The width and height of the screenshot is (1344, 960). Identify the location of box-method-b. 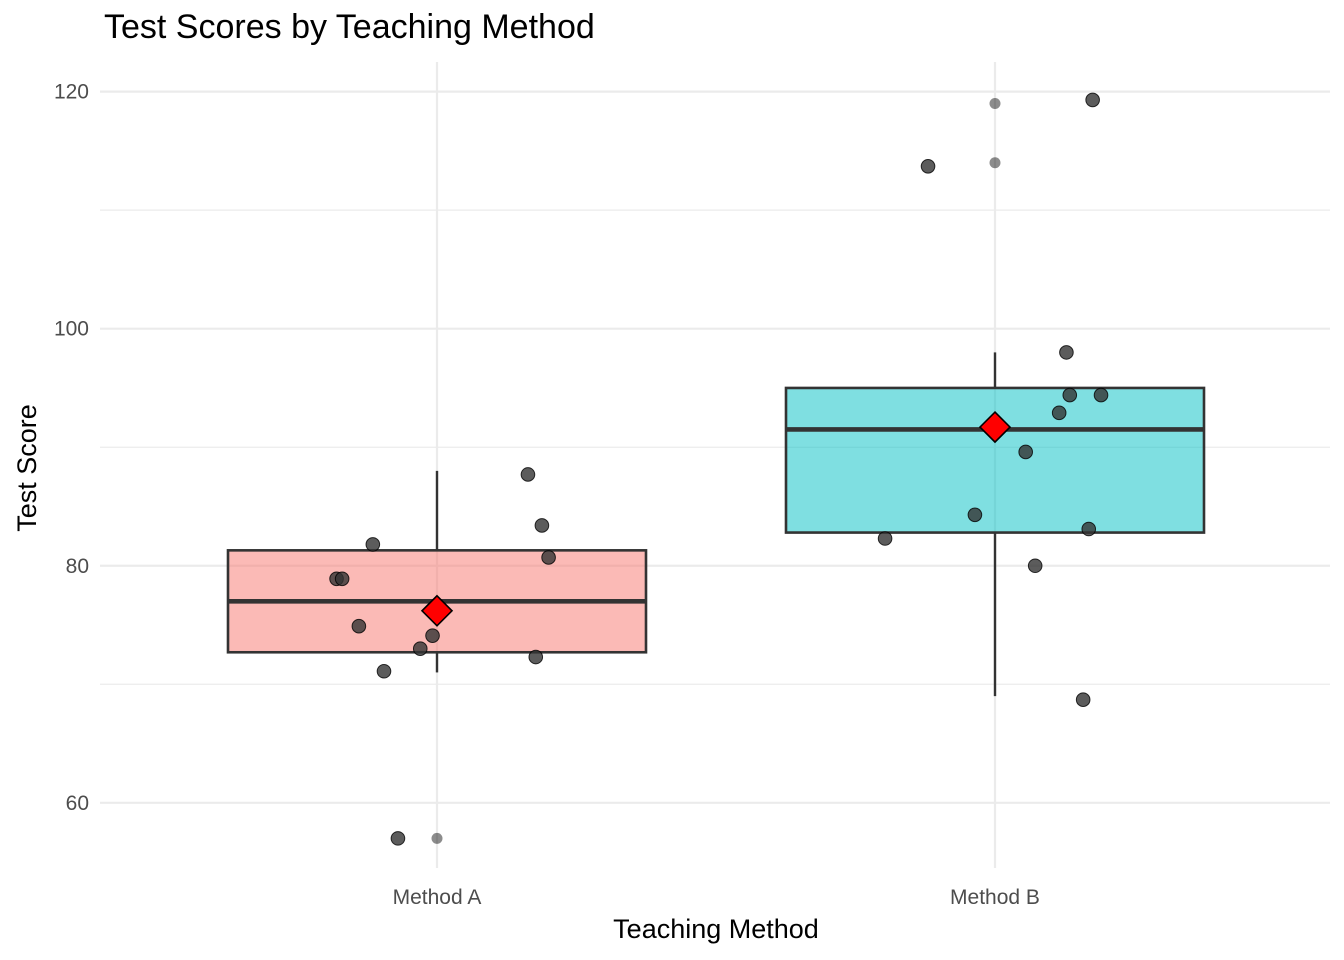
(995, 460).